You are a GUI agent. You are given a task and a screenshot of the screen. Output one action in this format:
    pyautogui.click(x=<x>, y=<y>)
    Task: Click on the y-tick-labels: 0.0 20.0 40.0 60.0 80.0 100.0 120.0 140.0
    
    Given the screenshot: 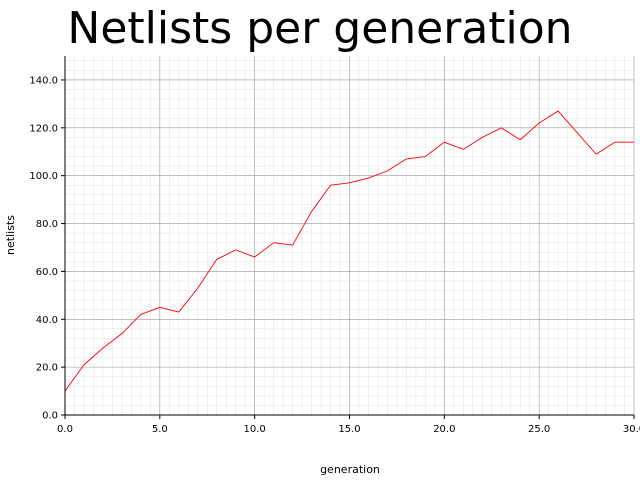 What is the action you would take?
    pyautogui.click(x=43, y=248)
    